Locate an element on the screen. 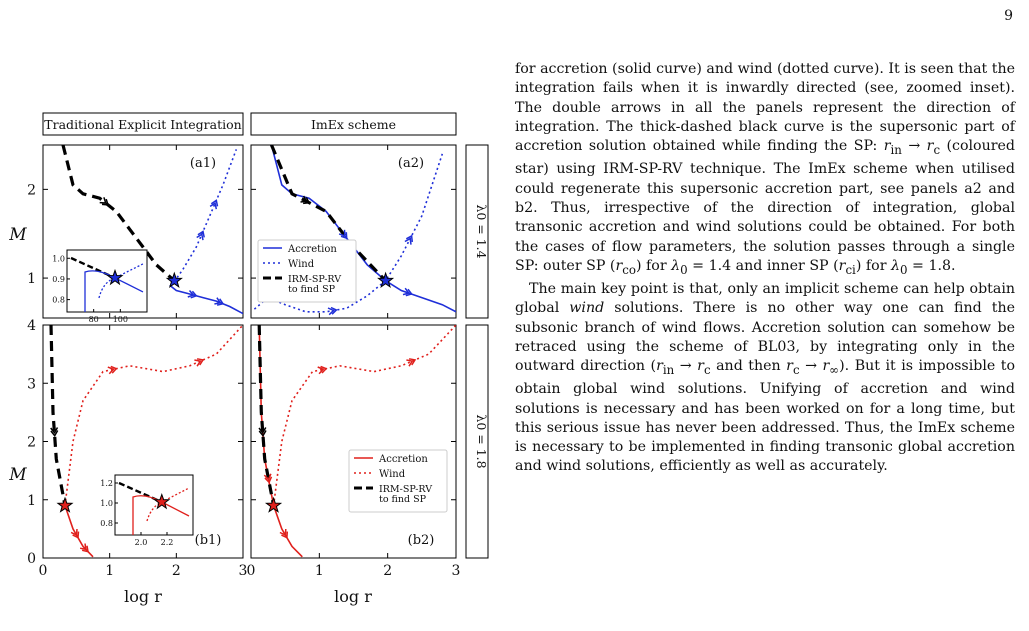 This screenshot has width=1029, height=631. column-header: ImEx scheme is located at coordinates (353, 124).